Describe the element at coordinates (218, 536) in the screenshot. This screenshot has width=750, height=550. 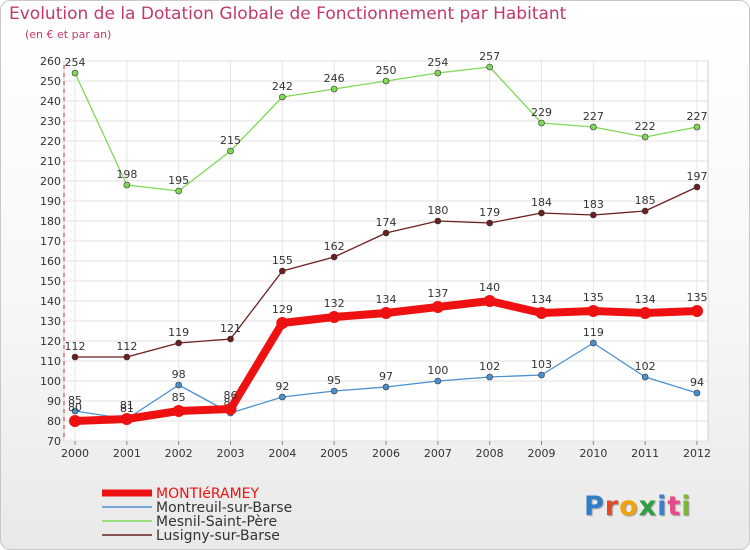
I see `legend-entry: Lusigny-sur-Barse` at that location.